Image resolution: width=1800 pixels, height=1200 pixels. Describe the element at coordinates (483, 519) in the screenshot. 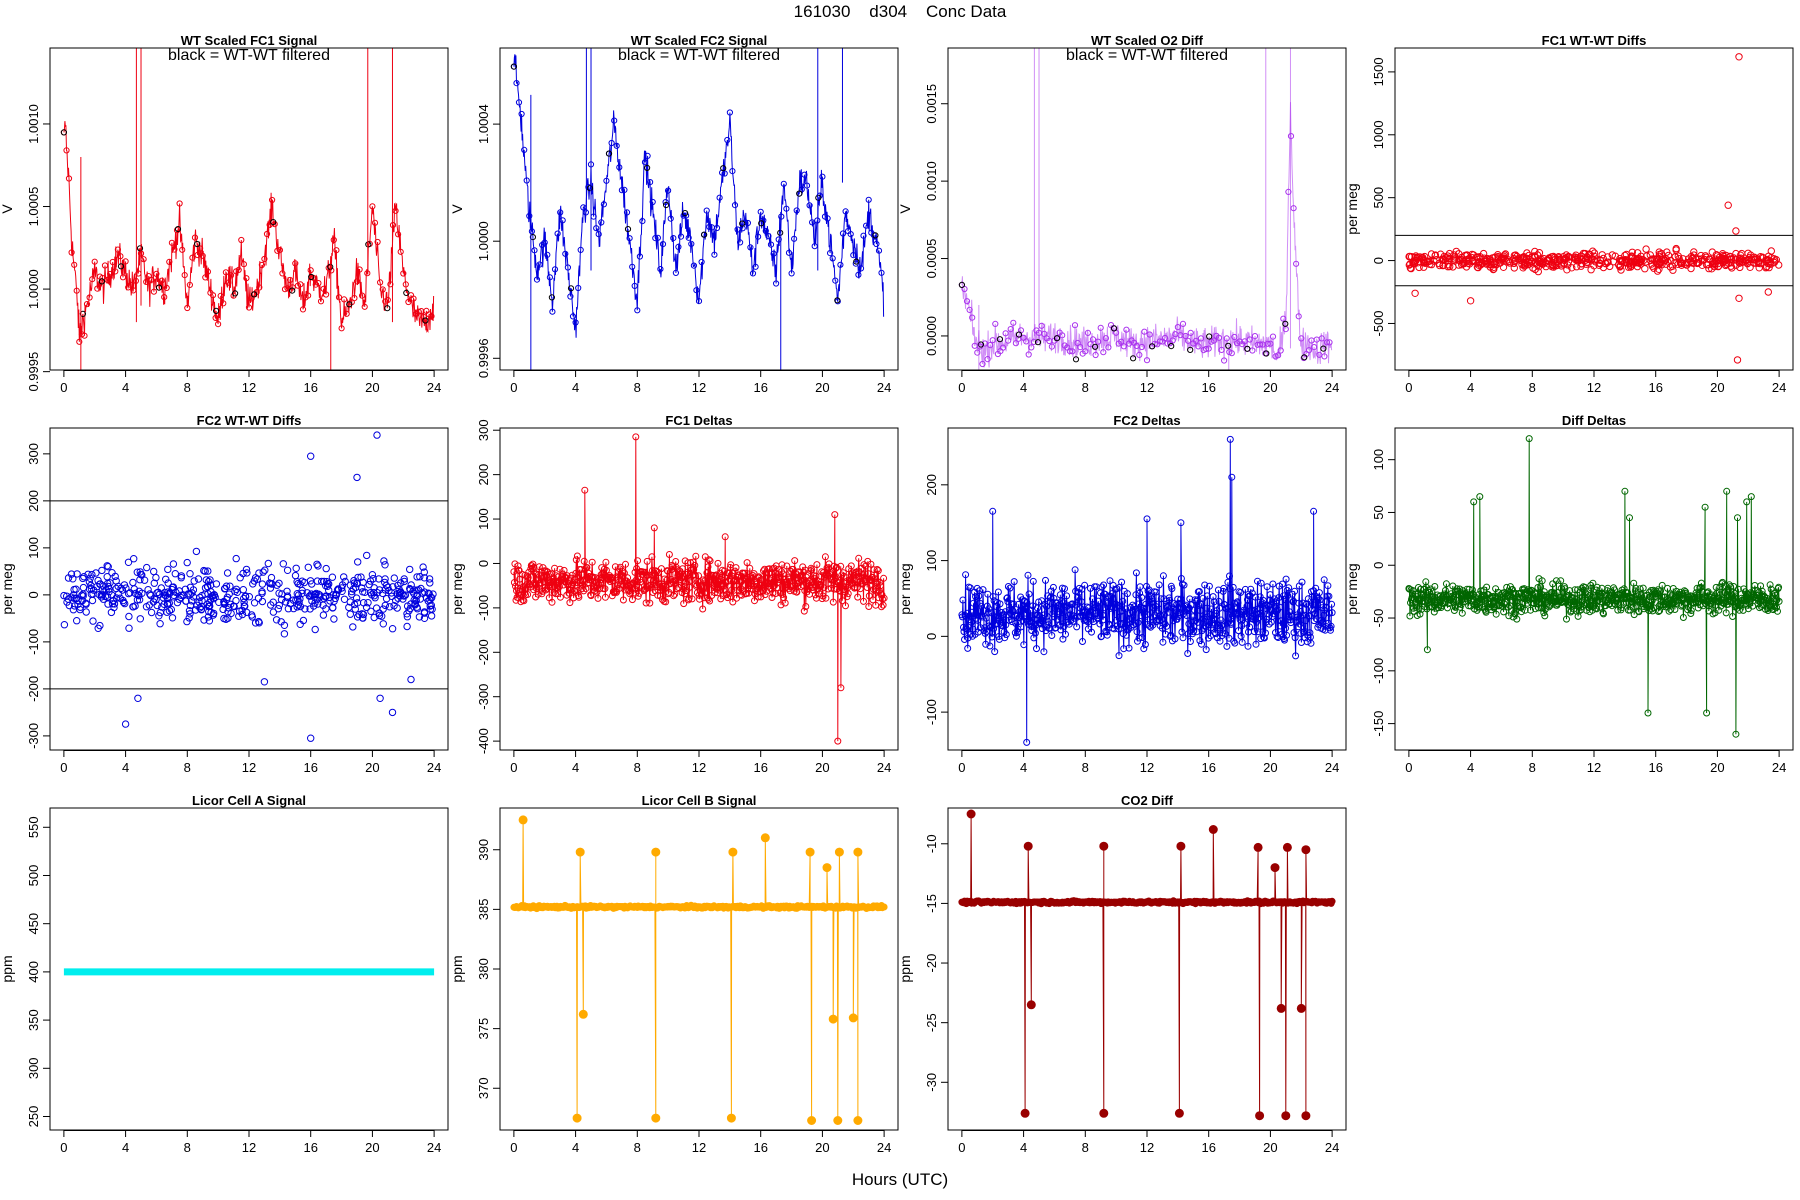

I see `y-tick-label: 100` at that location.